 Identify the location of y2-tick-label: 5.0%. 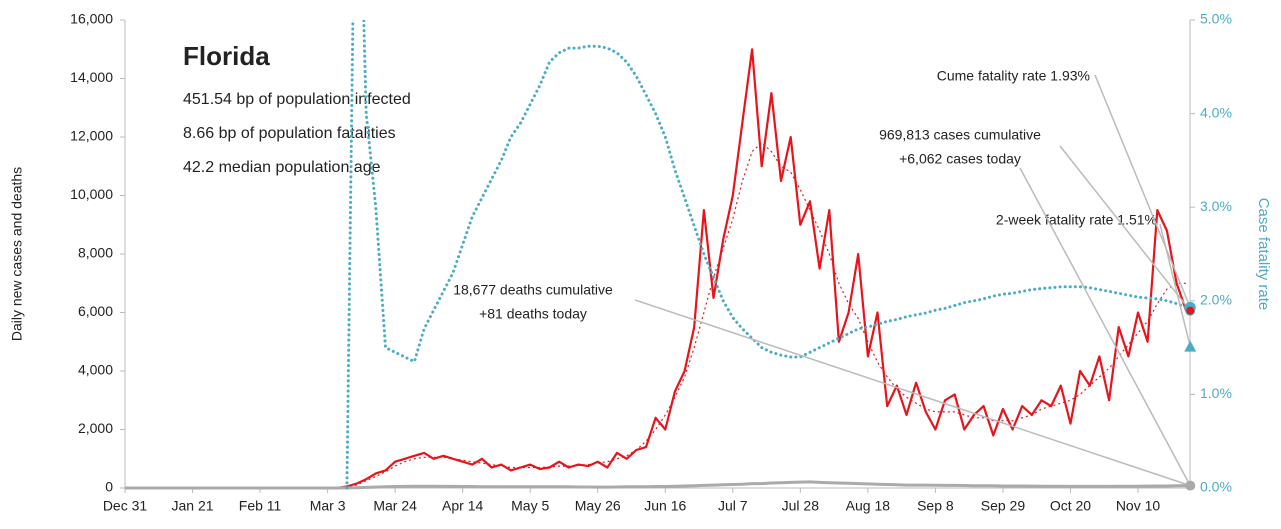
(1216, 19).